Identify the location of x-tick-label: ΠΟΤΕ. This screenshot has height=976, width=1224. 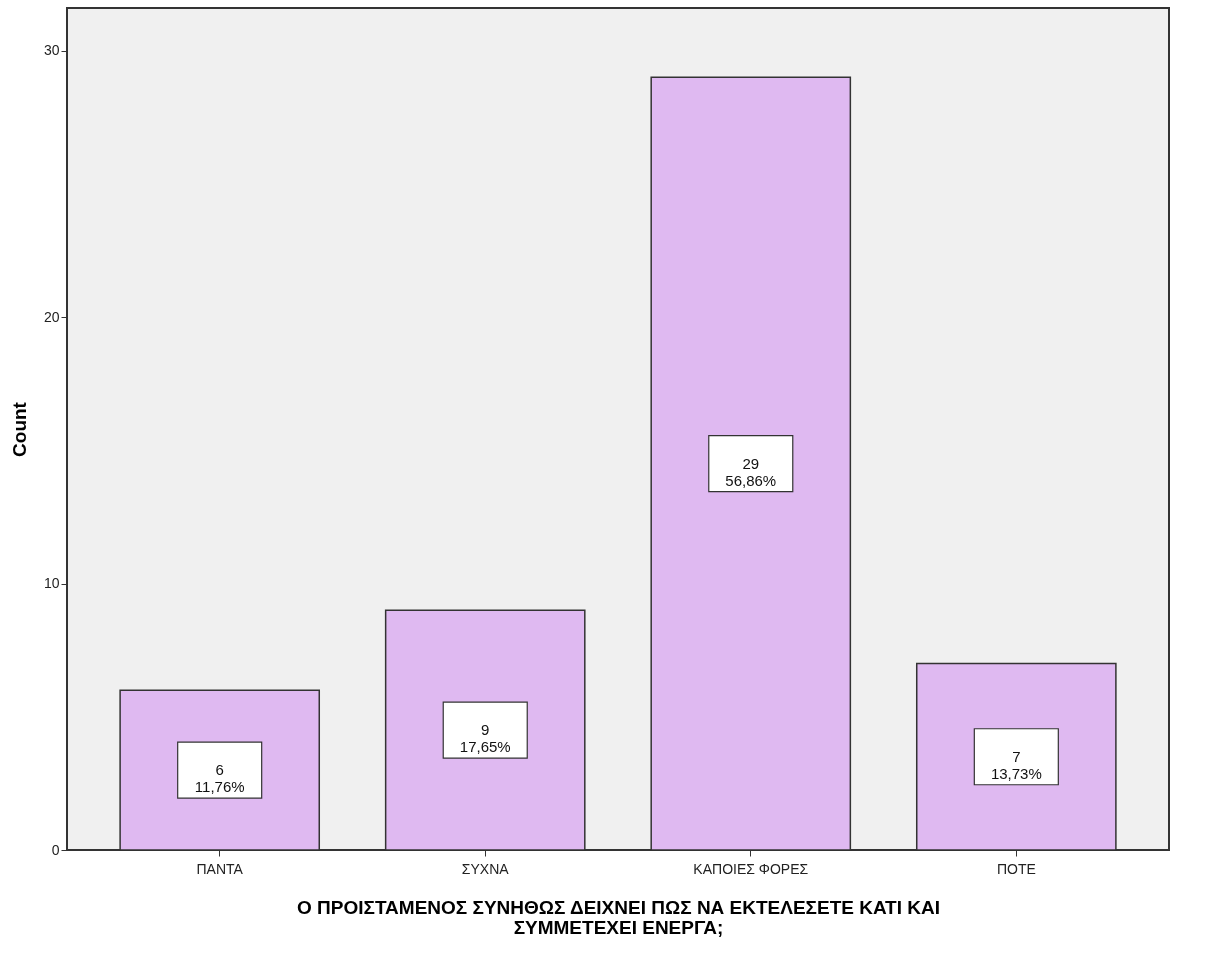
(1016, 868).